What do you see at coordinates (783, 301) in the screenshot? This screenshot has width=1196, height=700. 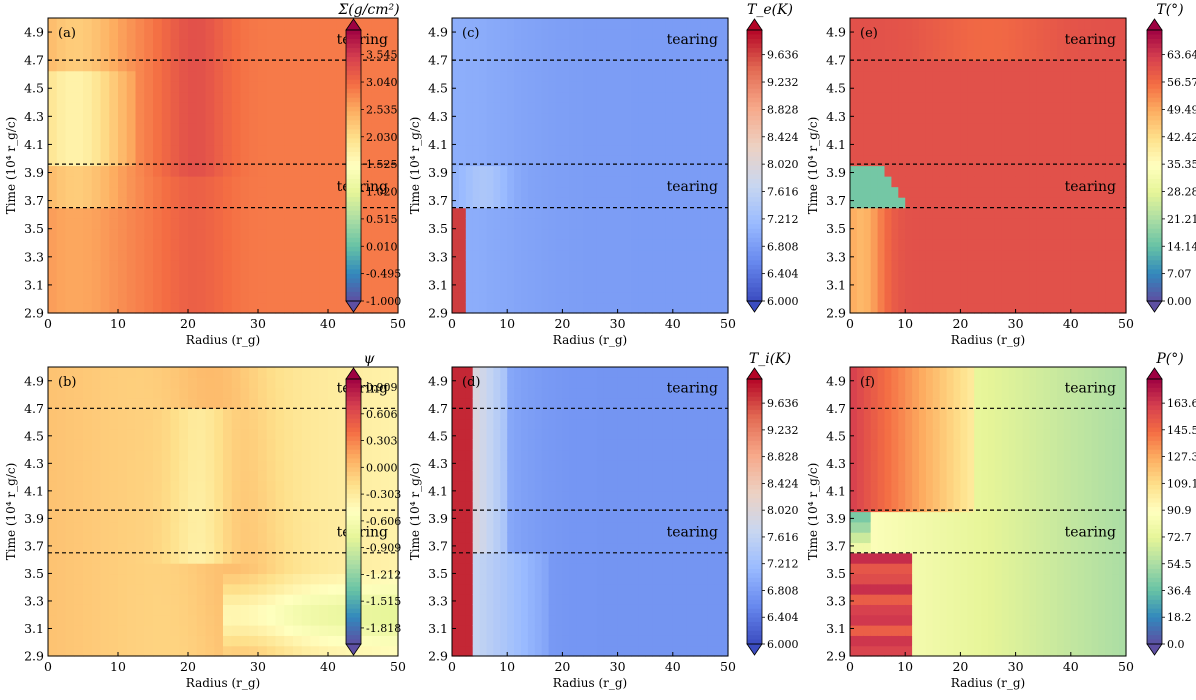 I see `colorbar-tick-label: 6.000` at bounding box center [783, 301].